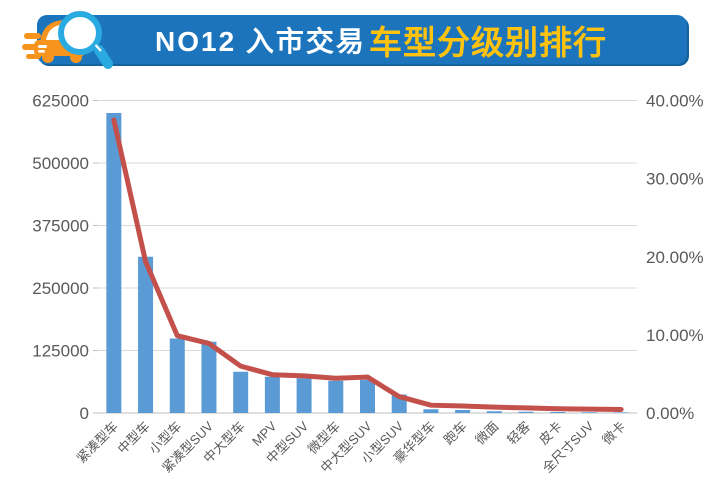  Describe the element at coordinates (60, 163) in the screenshot. I see `y-axis-label-left: 500000` at that location.